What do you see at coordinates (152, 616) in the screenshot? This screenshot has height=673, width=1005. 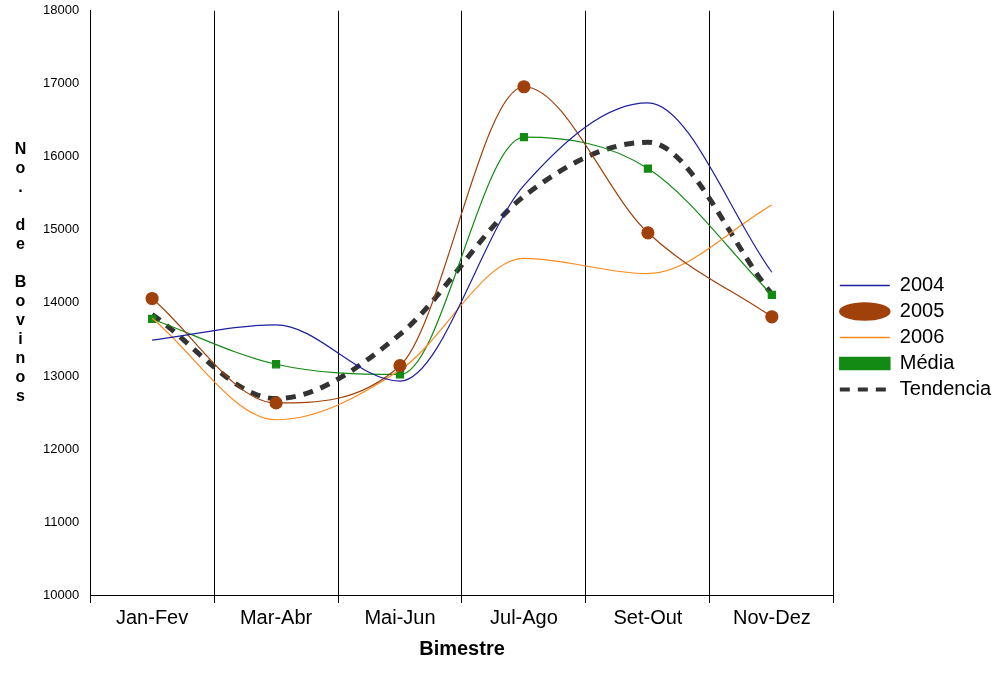 I see `x-tick-label: Jan-Fev` at bounding box center [152, 616].